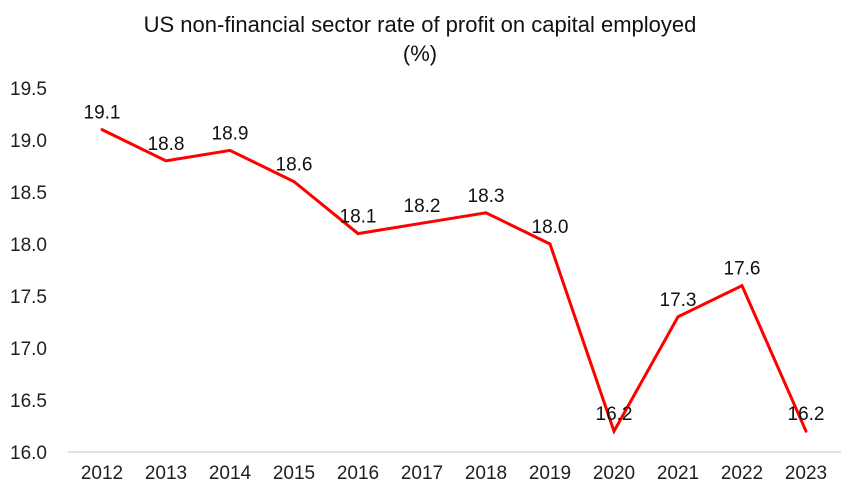  I want to click on y-axis-tick-label: 17.0, so click(28, 349).